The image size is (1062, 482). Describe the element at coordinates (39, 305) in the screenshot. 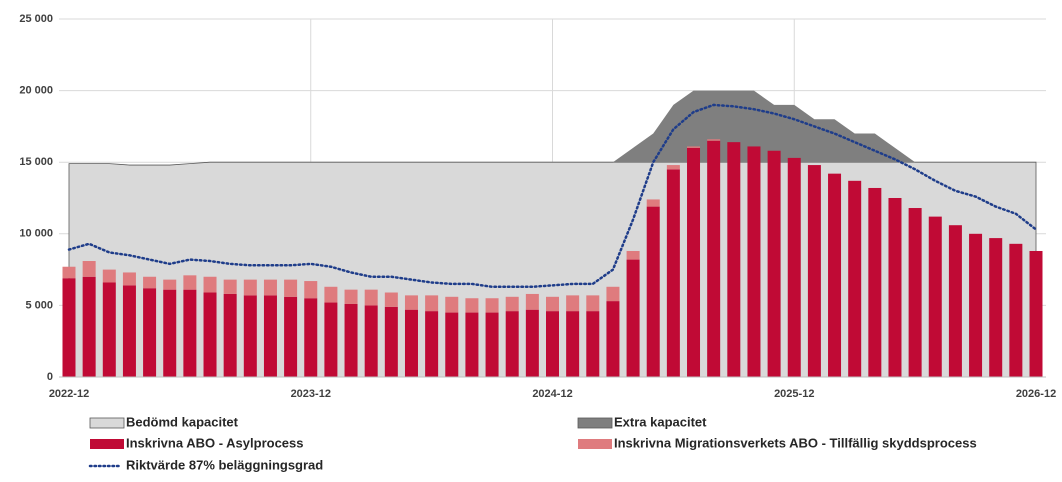

I see `y-tick-label: 5 000` at that location.